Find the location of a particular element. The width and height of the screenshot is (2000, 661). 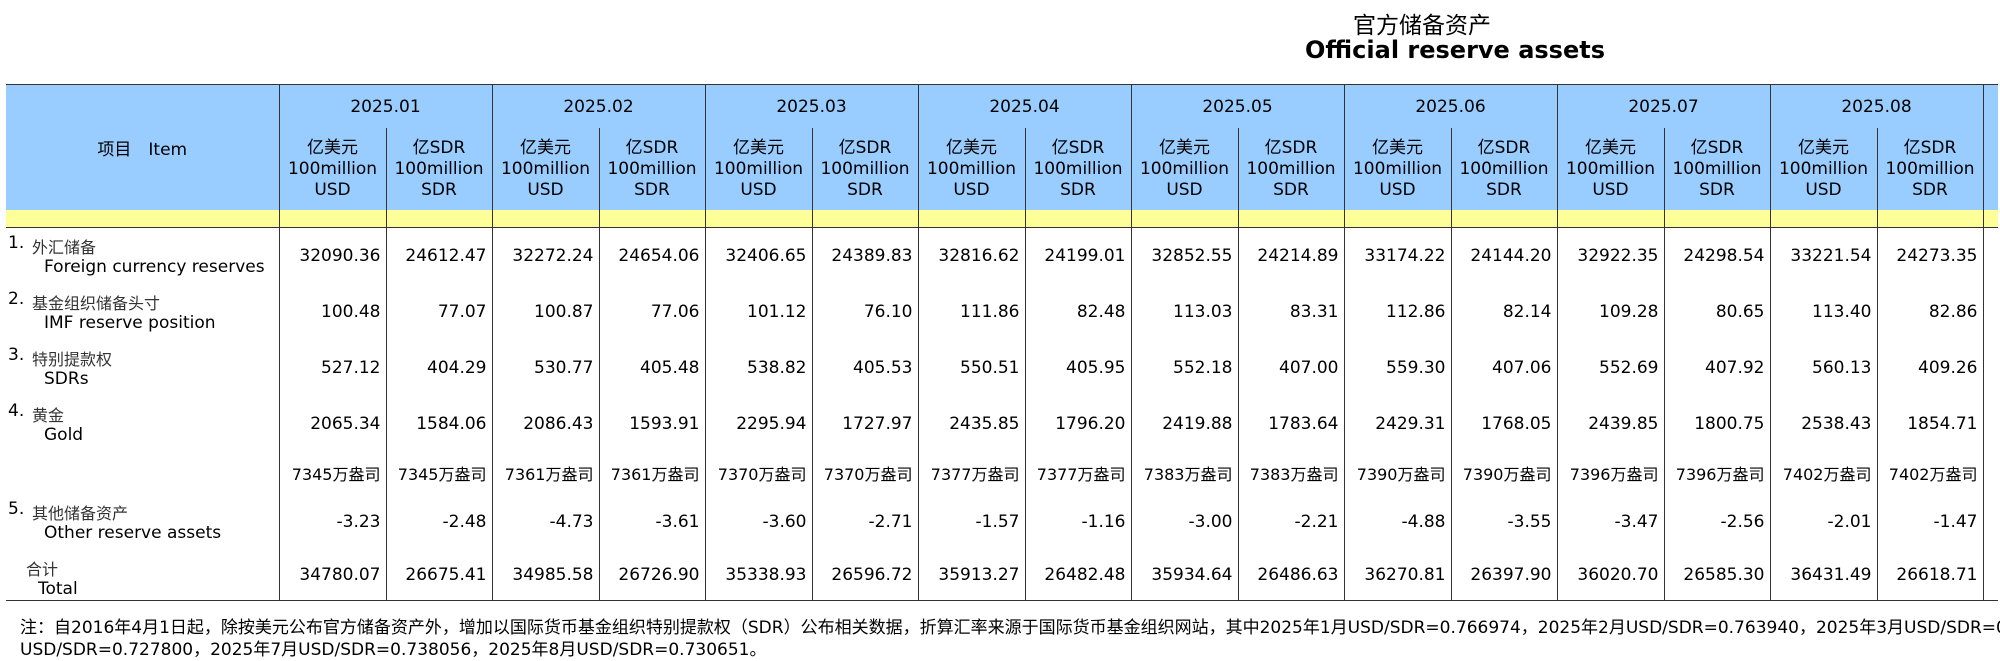

value-cell: 559.30 is located at coordinates (1397, 368).